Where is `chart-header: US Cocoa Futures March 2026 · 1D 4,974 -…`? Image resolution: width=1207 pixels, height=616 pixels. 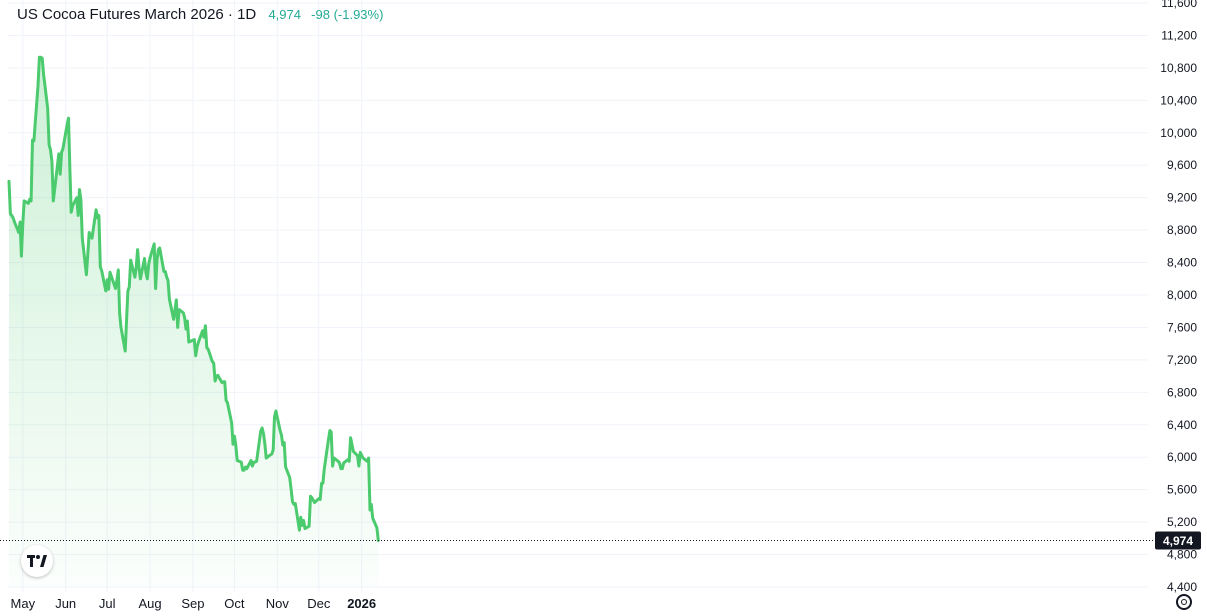 chart-header: US Cocoa Futures March 2026 · 1D 4,974 -… is located at coordinates (200, 14).